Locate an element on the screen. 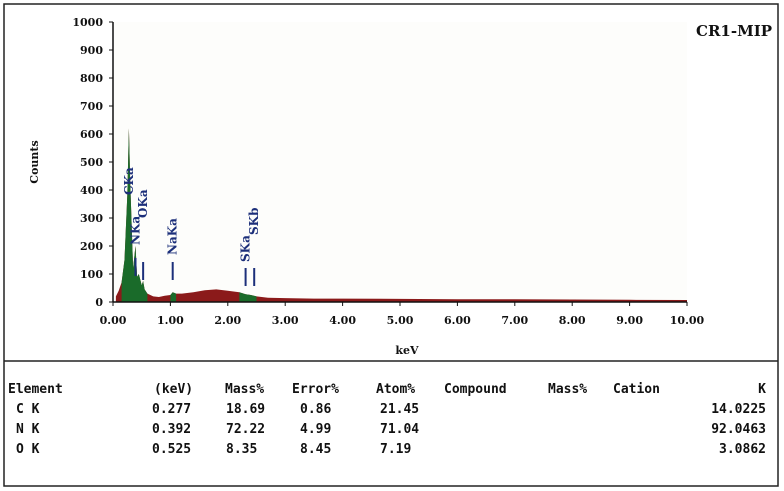  cell-mass: 18.69 is located at coordinates (246, 409).